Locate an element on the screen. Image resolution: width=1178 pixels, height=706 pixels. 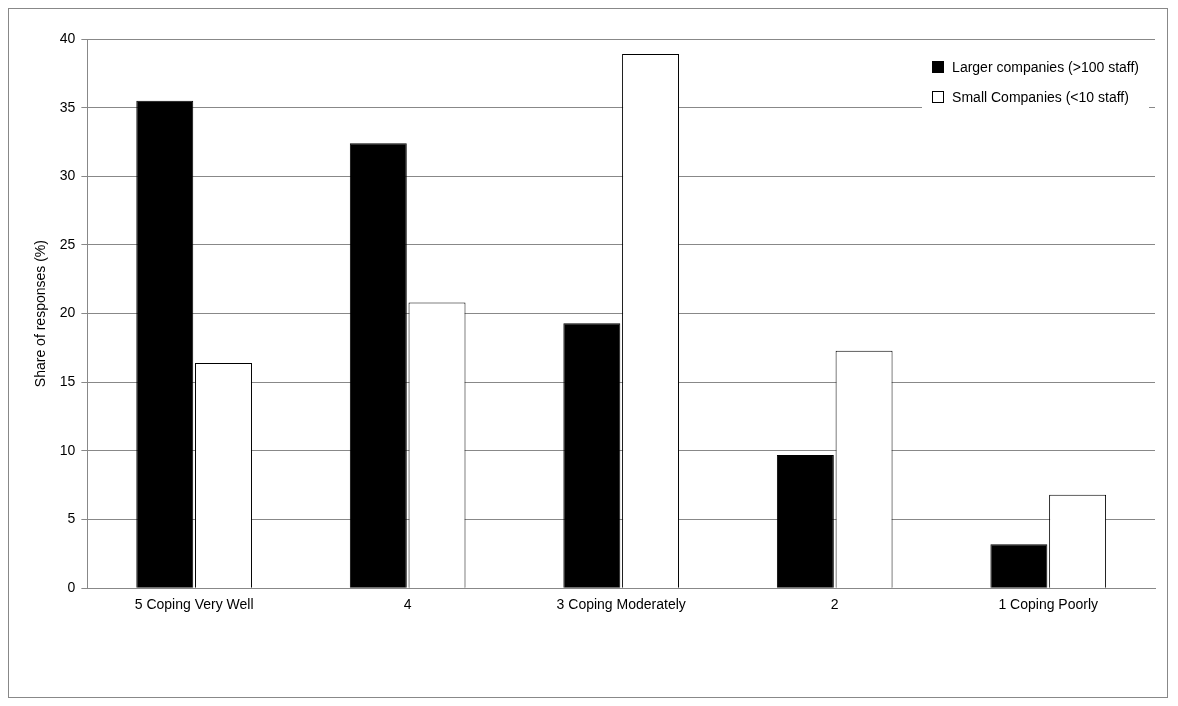
y-tick-label: 25 is located at coordinates (67, 243).